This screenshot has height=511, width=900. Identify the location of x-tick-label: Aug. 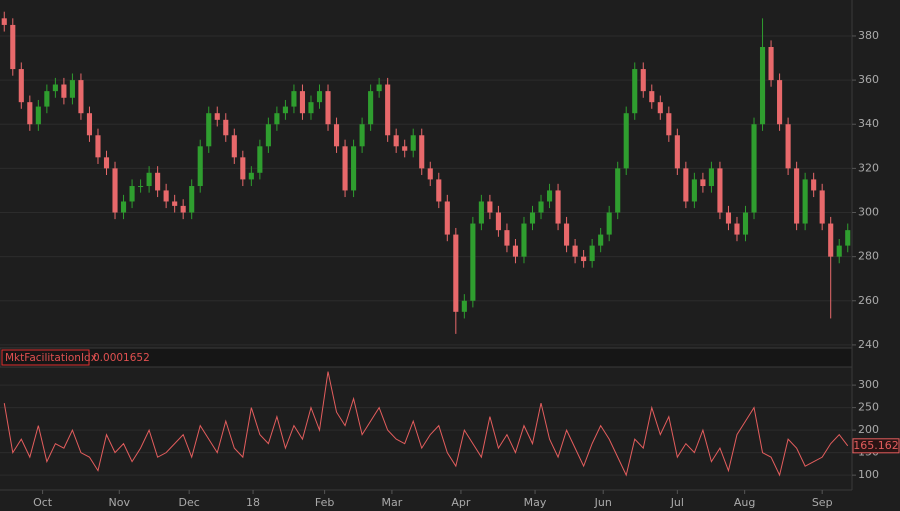
(744, 502).